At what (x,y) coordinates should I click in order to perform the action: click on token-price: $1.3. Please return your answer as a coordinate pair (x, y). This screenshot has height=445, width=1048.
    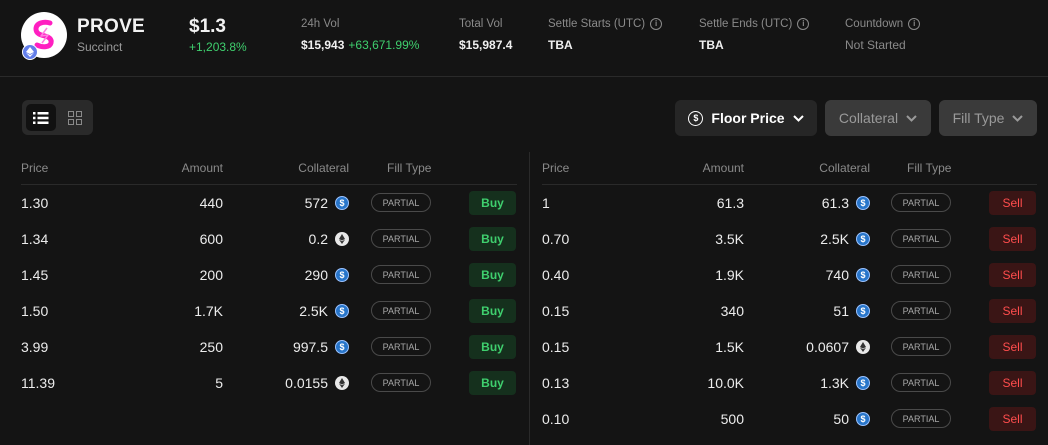
    Looking at the image, I should click on (207, 26).